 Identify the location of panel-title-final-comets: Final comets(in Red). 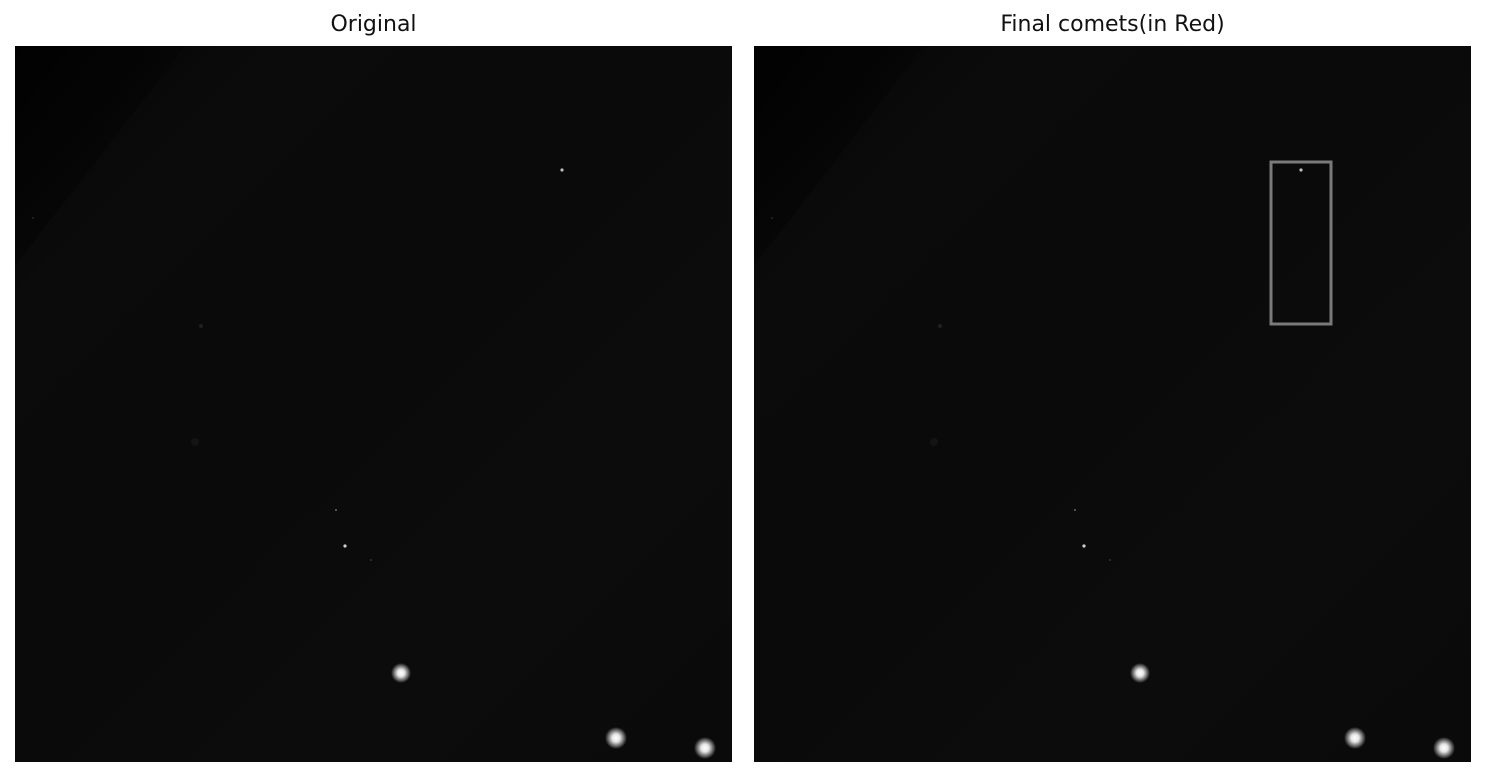
(1112, 24).